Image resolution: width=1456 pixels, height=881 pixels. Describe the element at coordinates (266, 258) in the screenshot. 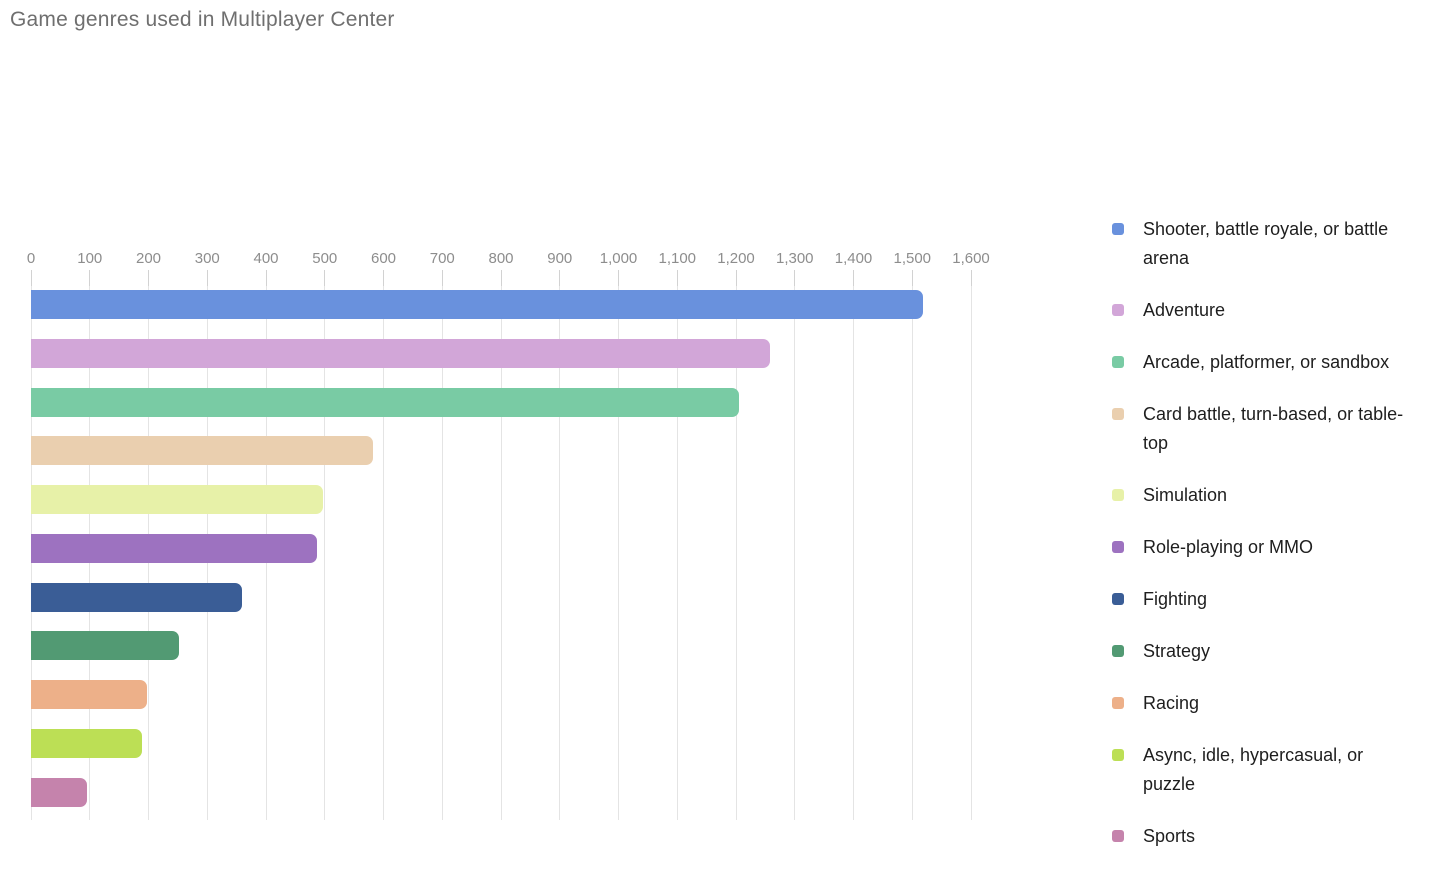

I see `x-axis-tick-label: 400` at that location.